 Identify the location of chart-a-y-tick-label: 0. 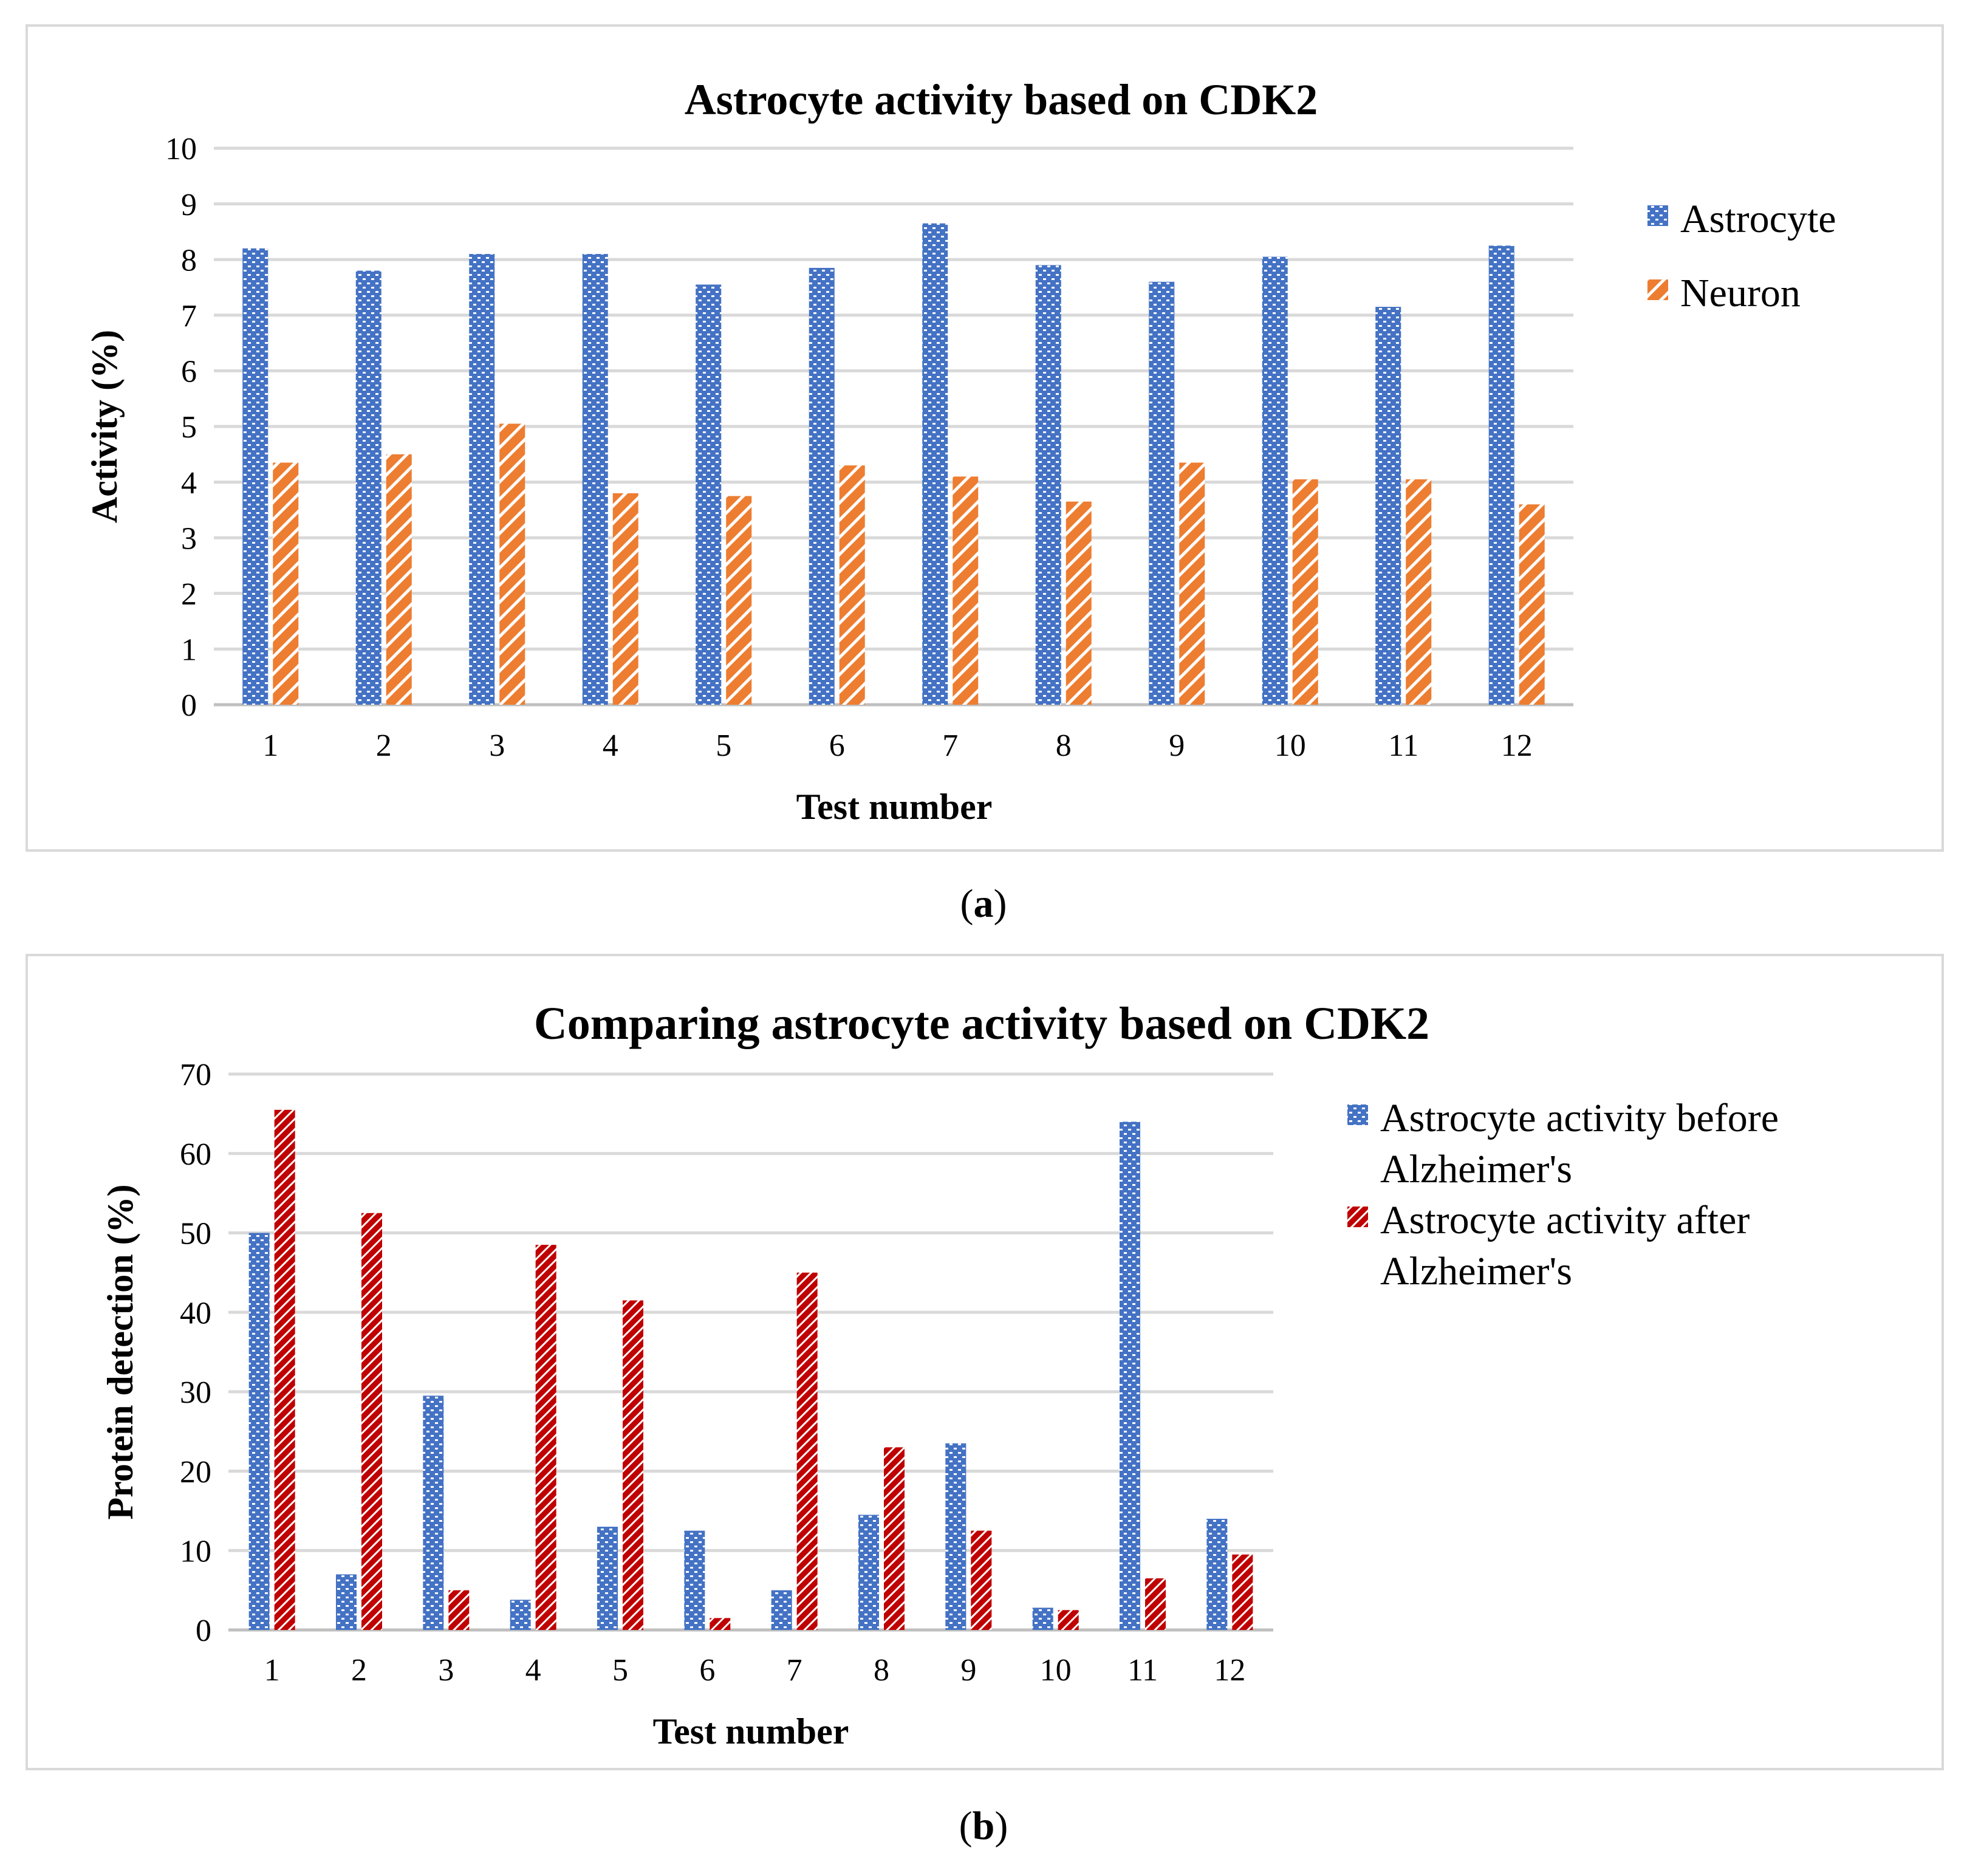
(189, 706).